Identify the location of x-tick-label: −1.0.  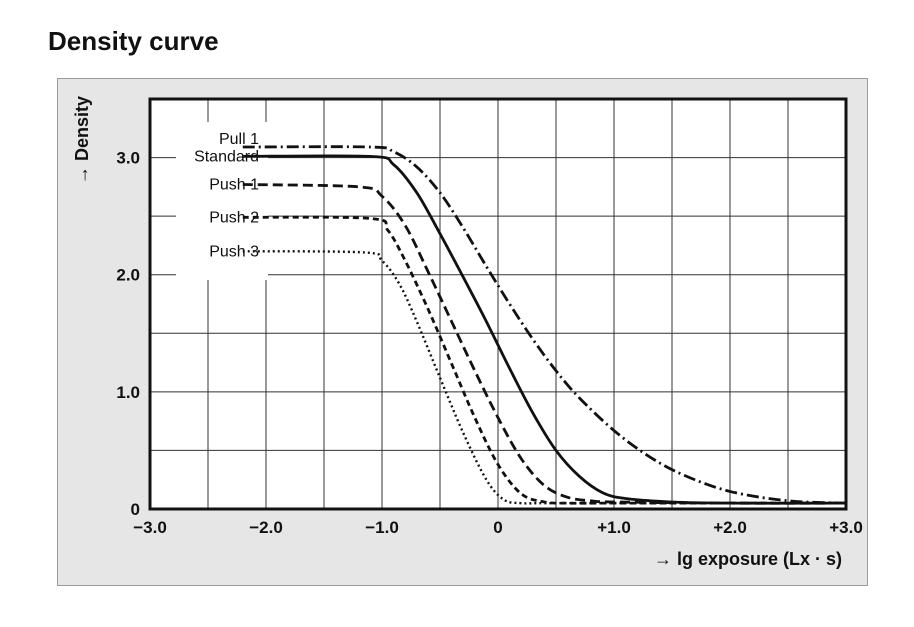
(382, 527).